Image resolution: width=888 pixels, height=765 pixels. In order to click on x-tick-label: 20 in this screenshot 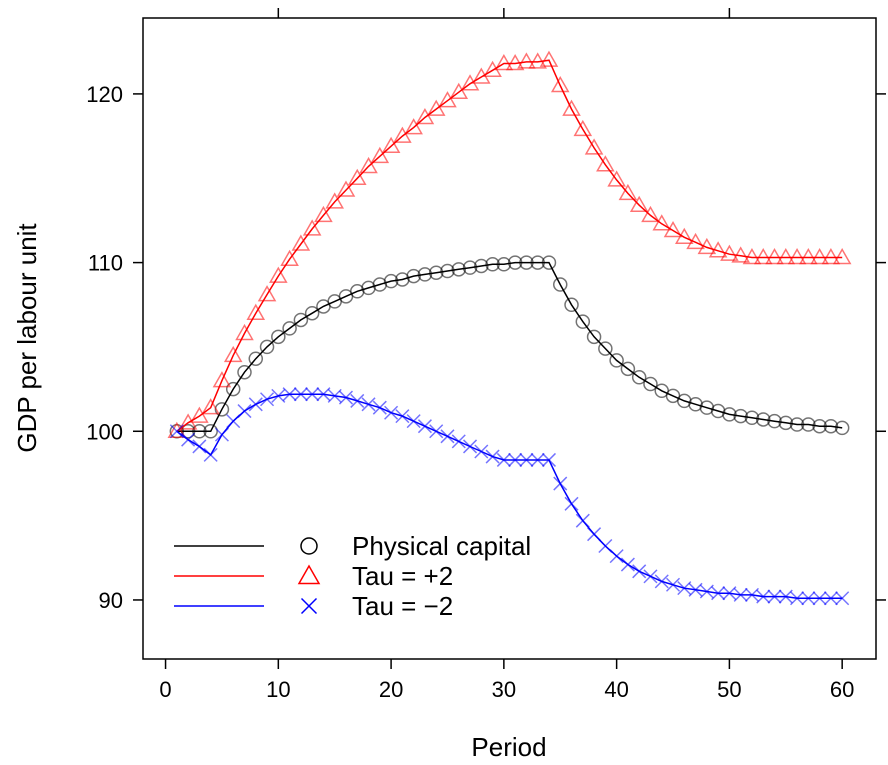, I will do `click(391, 689)`.